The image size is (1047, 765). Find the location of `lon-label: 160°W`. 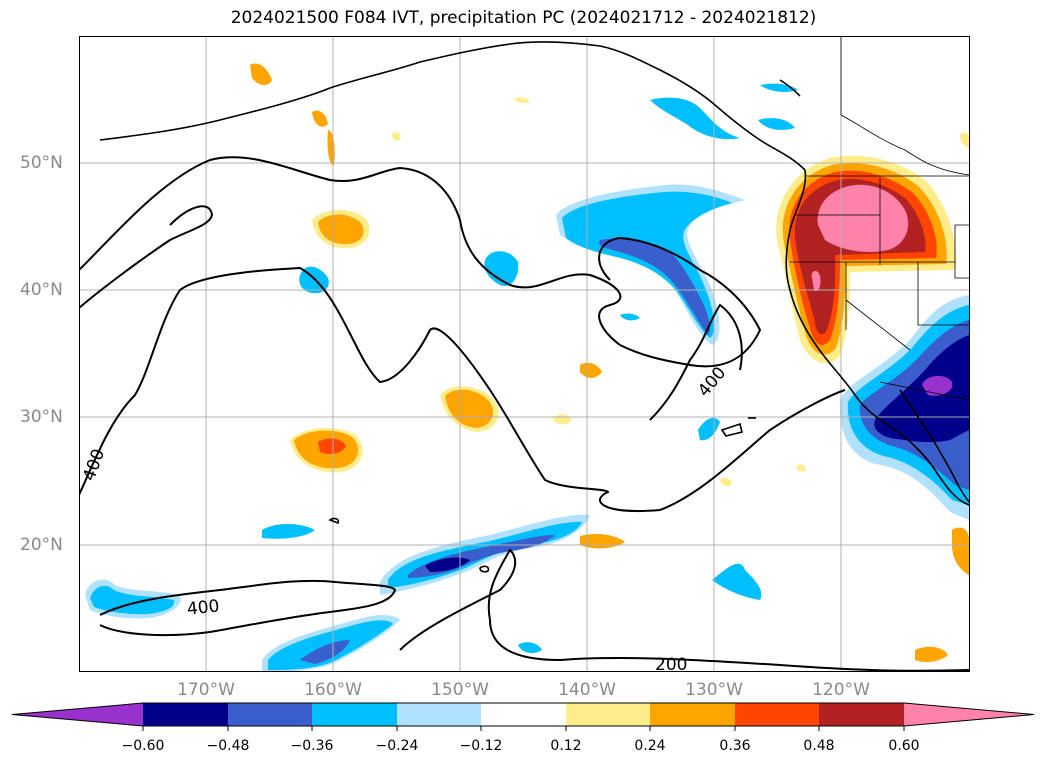

lon-label: 160°W is located at coordinates (333, 690).